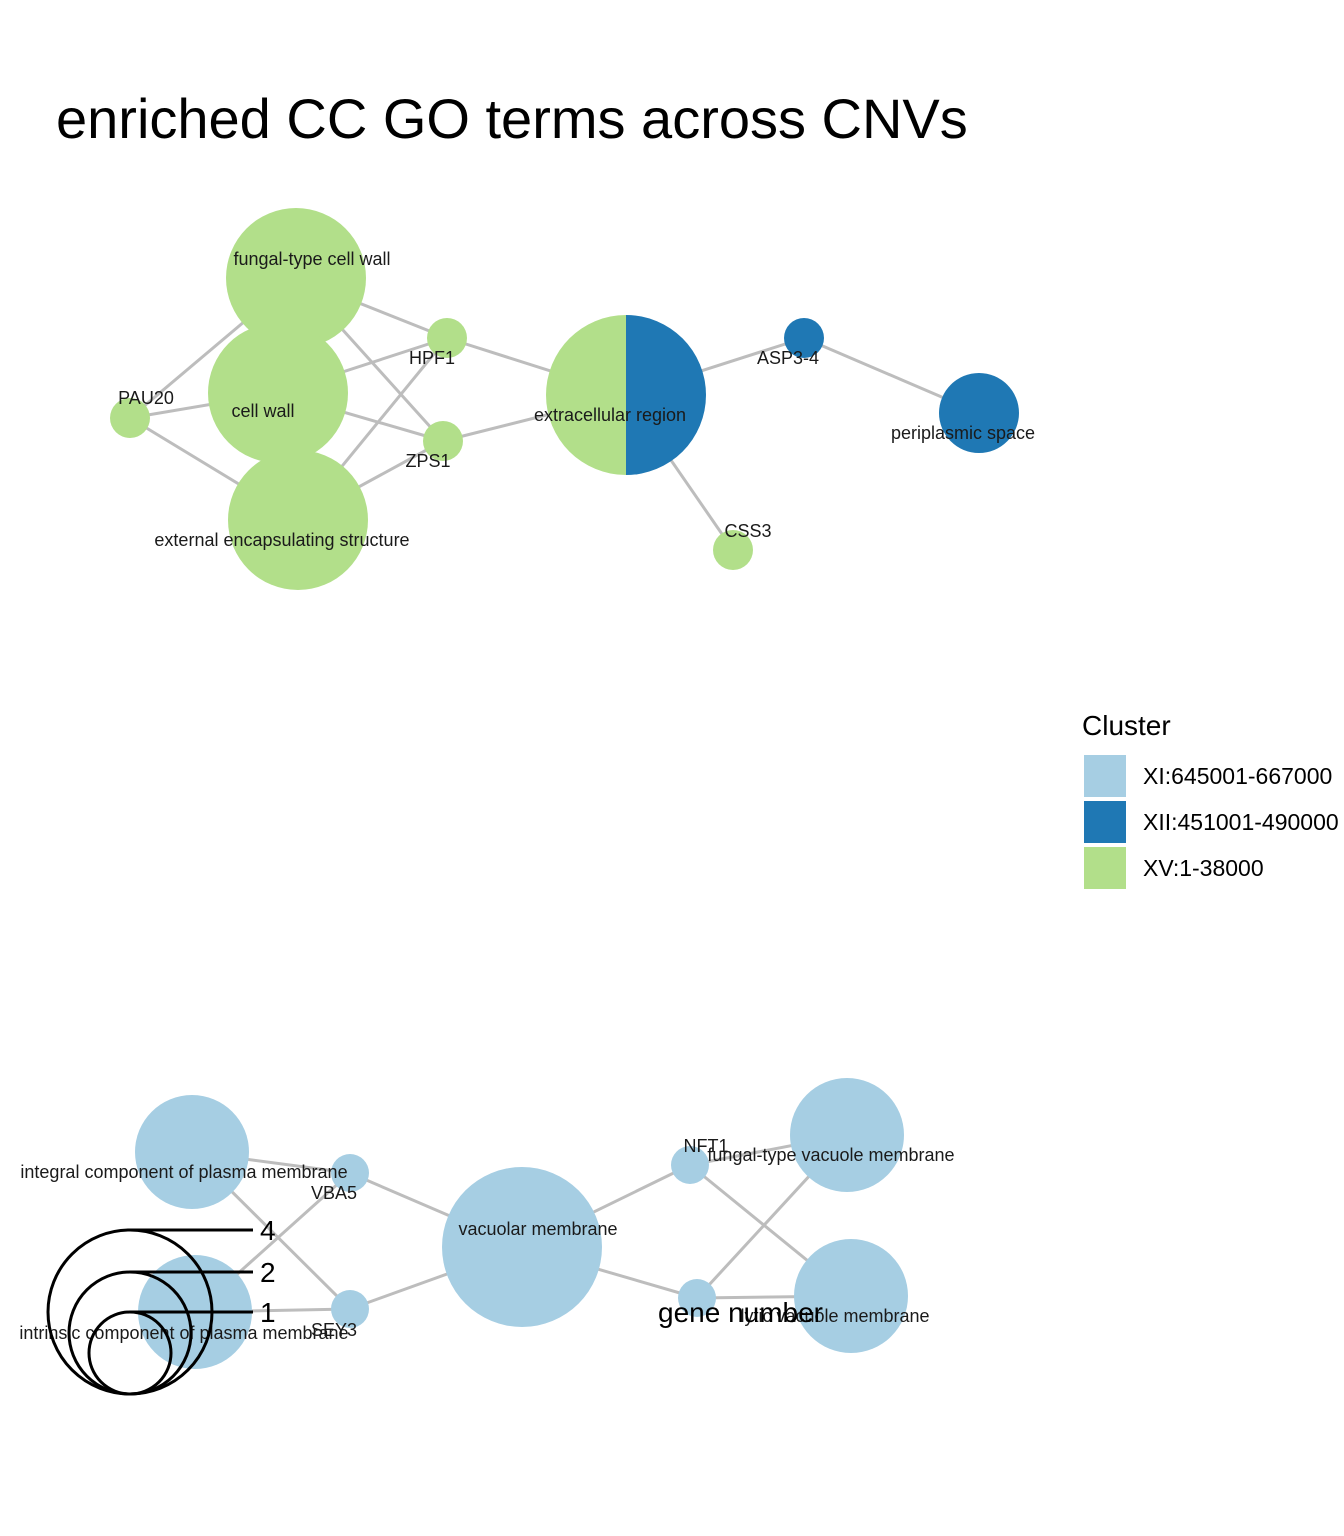 The height and width of the screenshot is (1536, 1344). Describe the element at coordinates (706, 1146) in the screenshot. I see `node-label-NFT1: NFT1` at that location.